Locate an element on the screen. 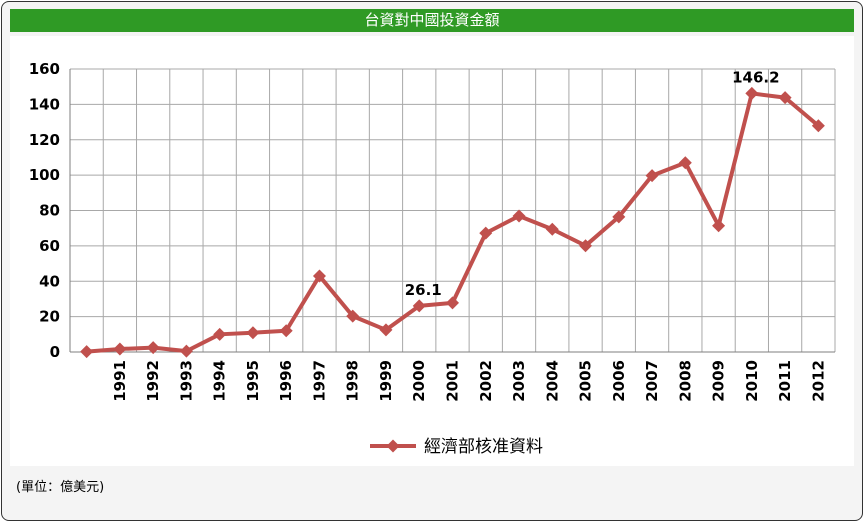 This screenshot has height=524, width=866. y-tick-label: 140 is located at coordinates (44, 104).